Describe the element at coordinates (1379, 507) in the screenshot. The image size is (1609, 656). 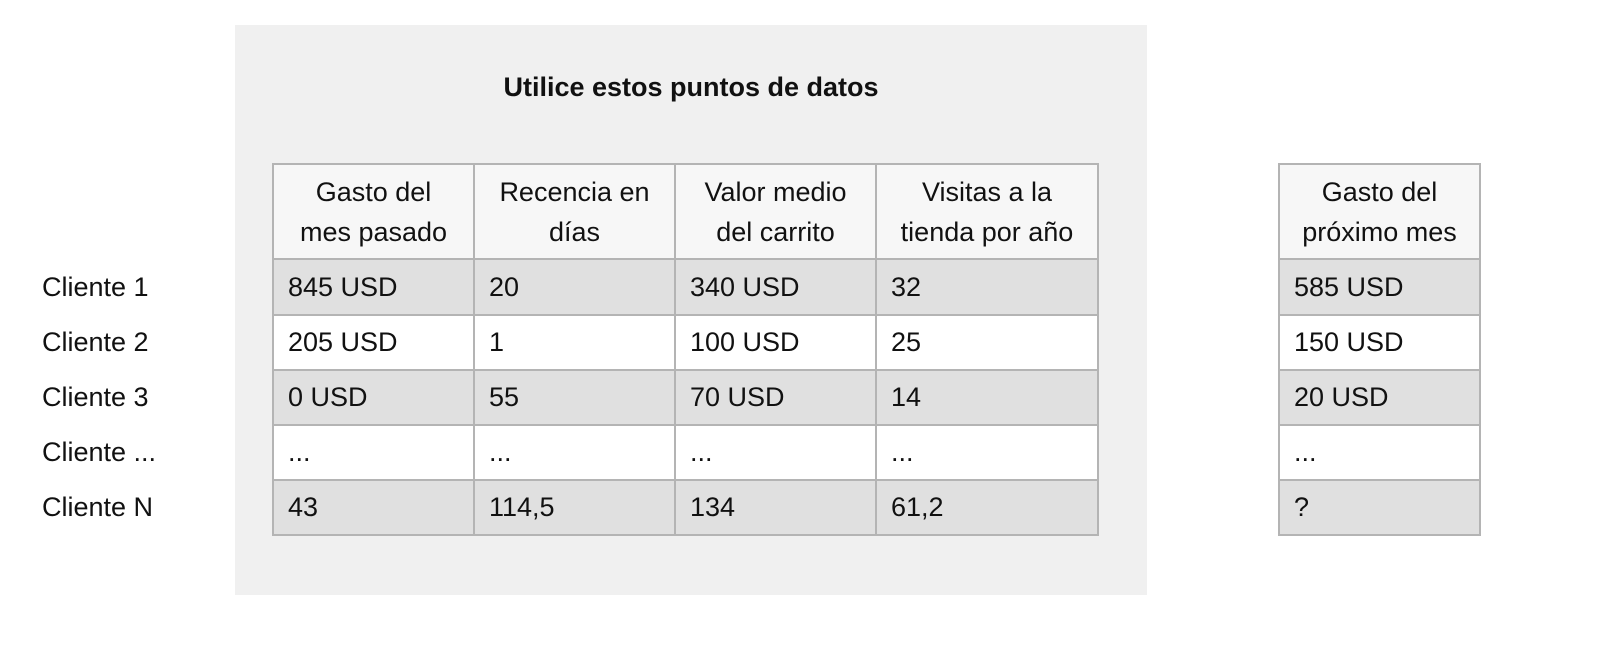
I see `target-cell: ?` at that location.